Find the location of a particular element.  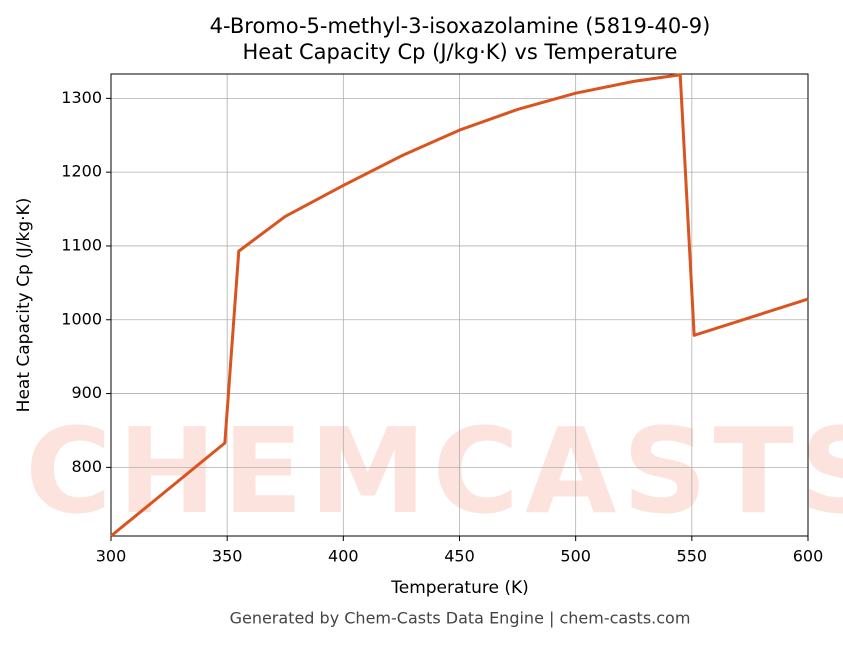

chart-subtitle: Heat Capacity Cp (J/kg·K) vs Temperature is located at coordinates (460, 52).